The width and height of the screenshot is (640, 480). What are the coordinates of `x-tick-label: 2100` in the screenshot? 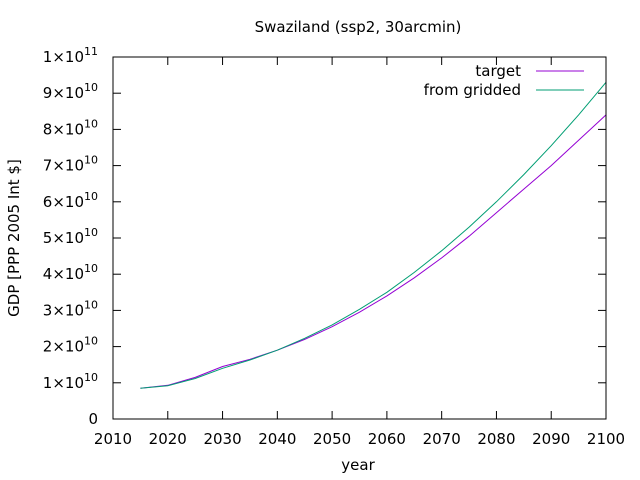 It's located at (606, 439).